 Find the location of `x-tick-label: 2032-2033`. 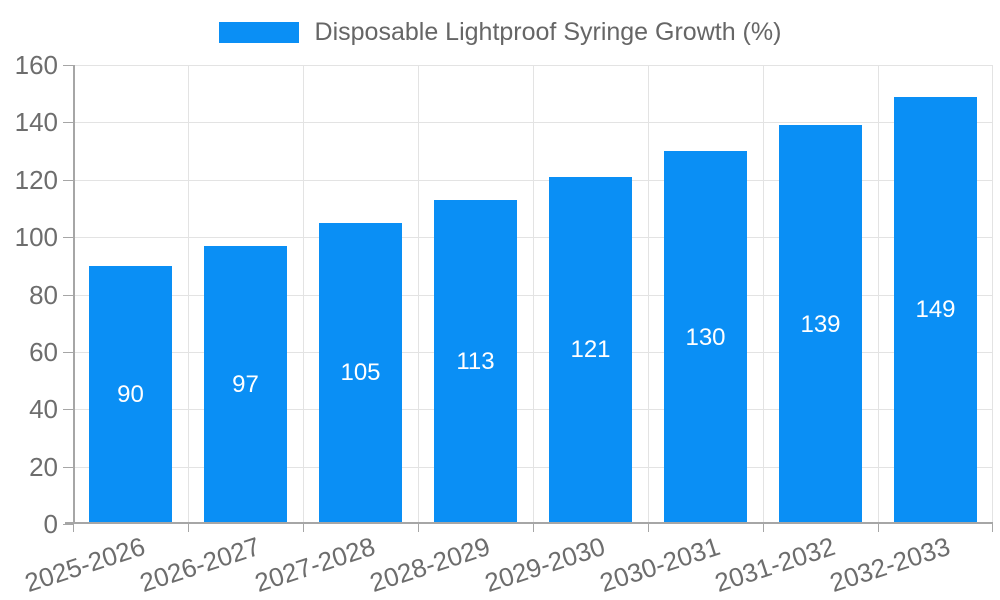

x-tick-label: 2032-2033 is located at coordinates (890, 564).